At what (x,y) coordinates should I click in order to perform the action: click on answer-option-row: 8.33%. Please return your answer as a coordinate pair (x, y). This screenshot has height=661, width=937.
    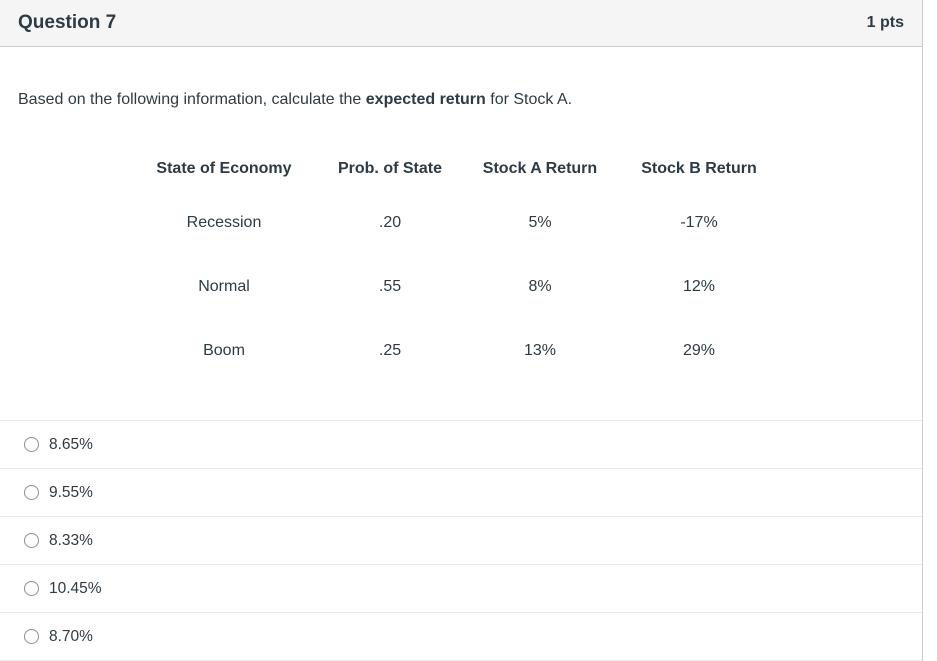
    Looking at the image, I should click on (461, 541).